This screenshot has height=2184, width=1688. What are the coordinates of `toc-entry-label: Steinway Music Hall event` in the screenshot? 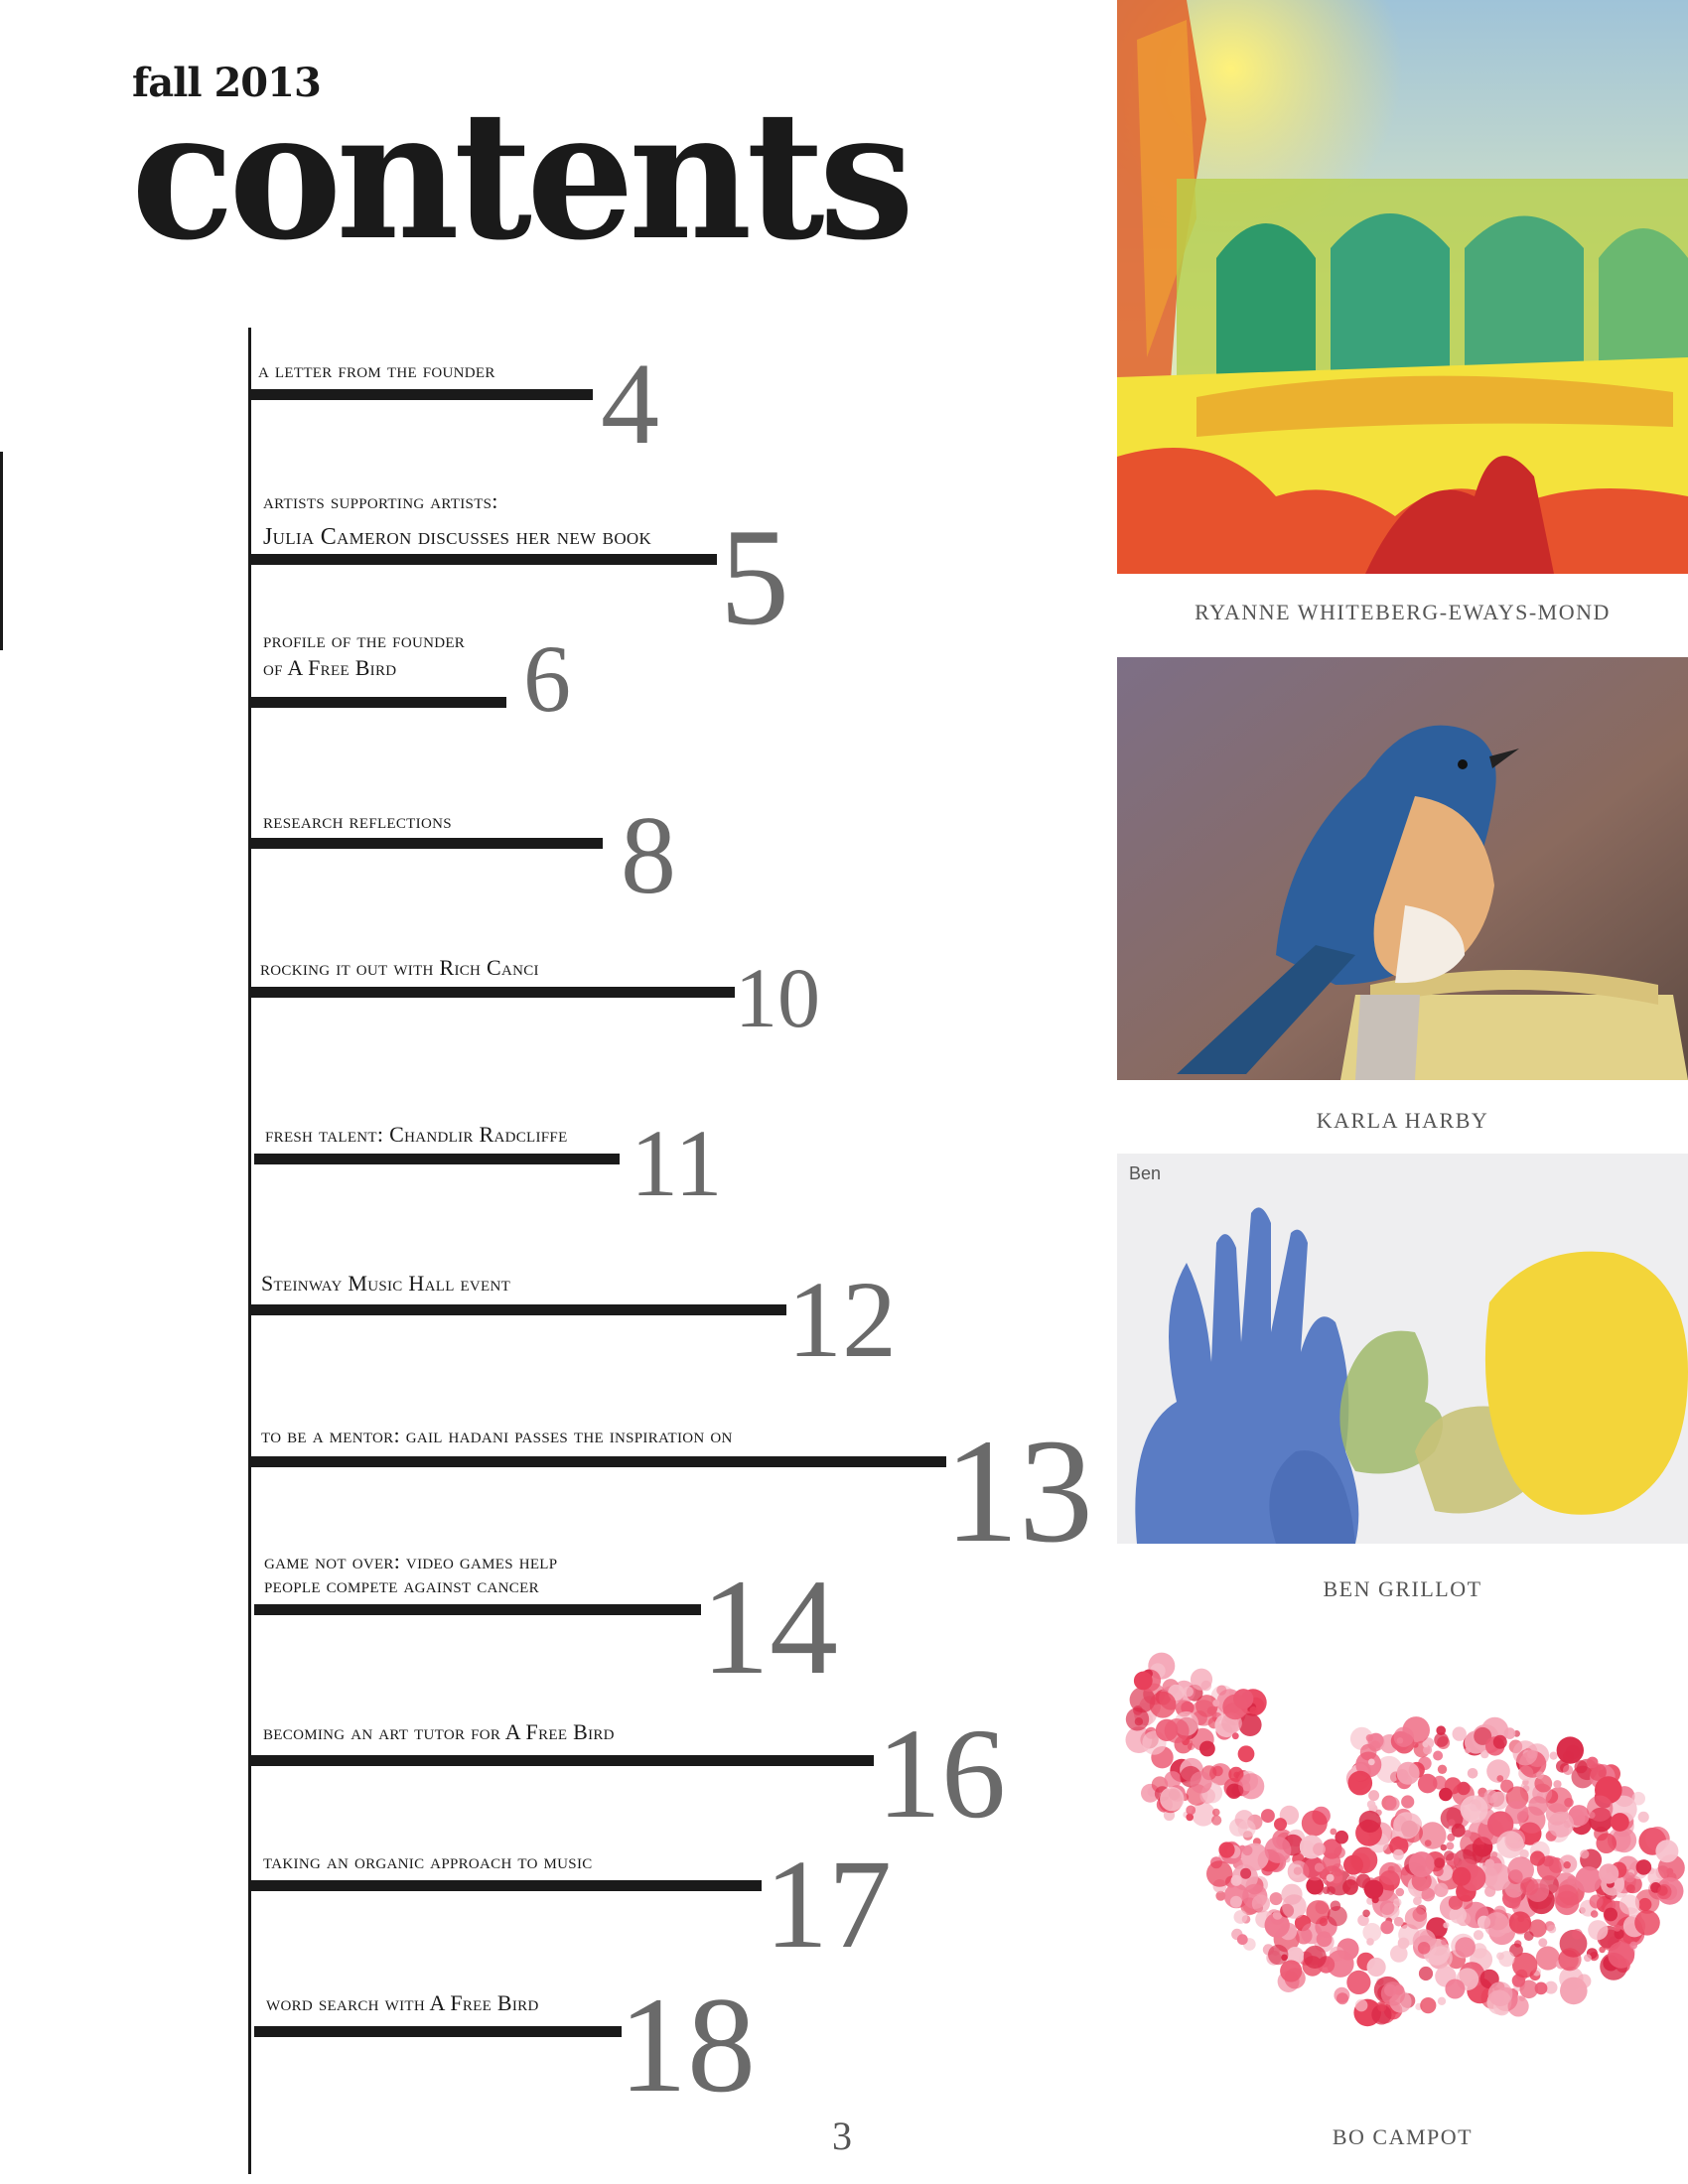 It's located at (386, 1283).